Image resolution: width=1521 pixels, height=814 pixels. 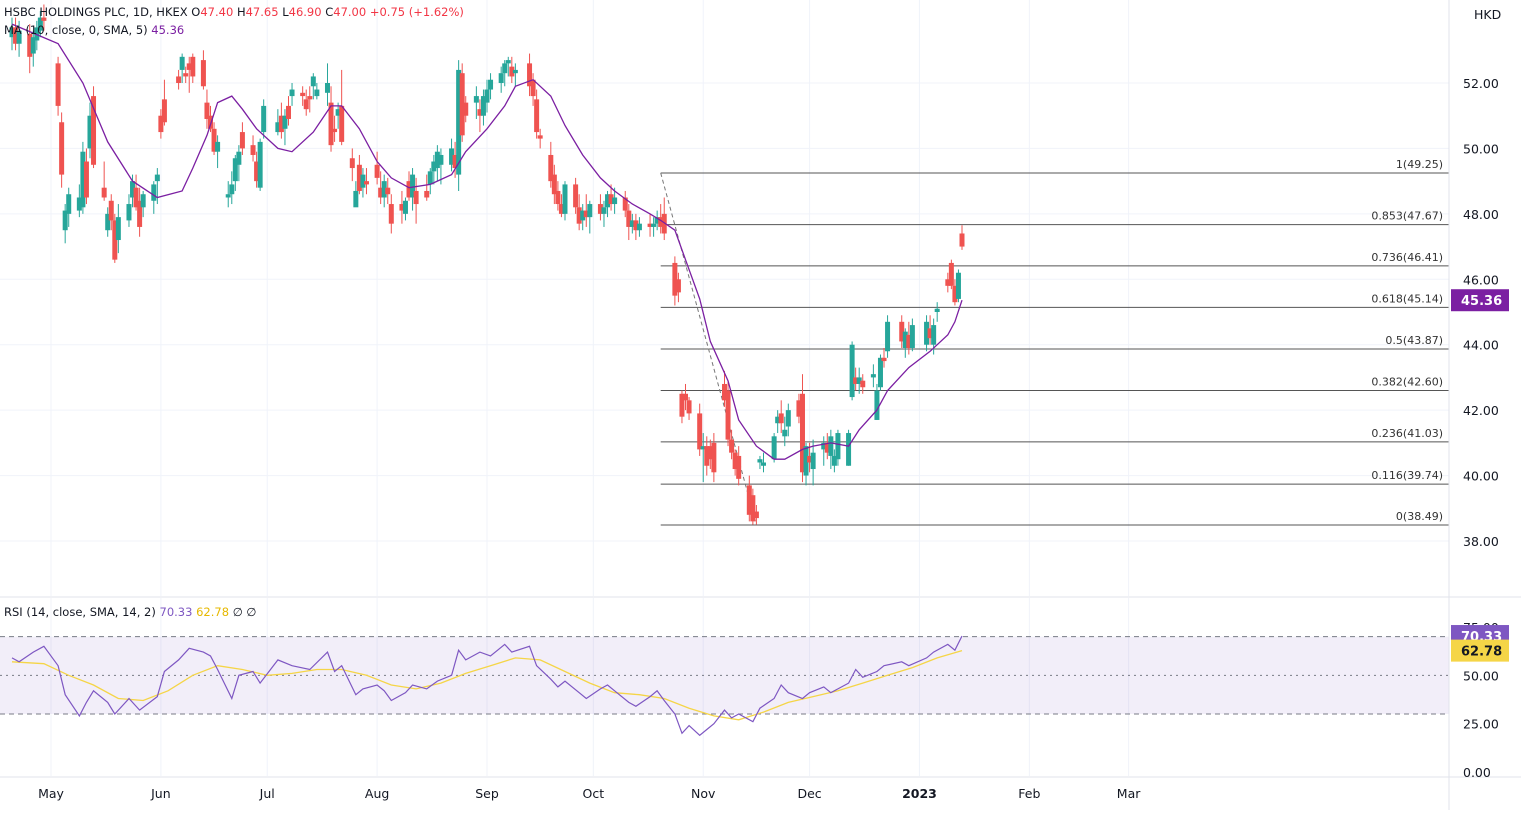 I want to click on time-tick-label: Sep, so click(x=487, y=793).